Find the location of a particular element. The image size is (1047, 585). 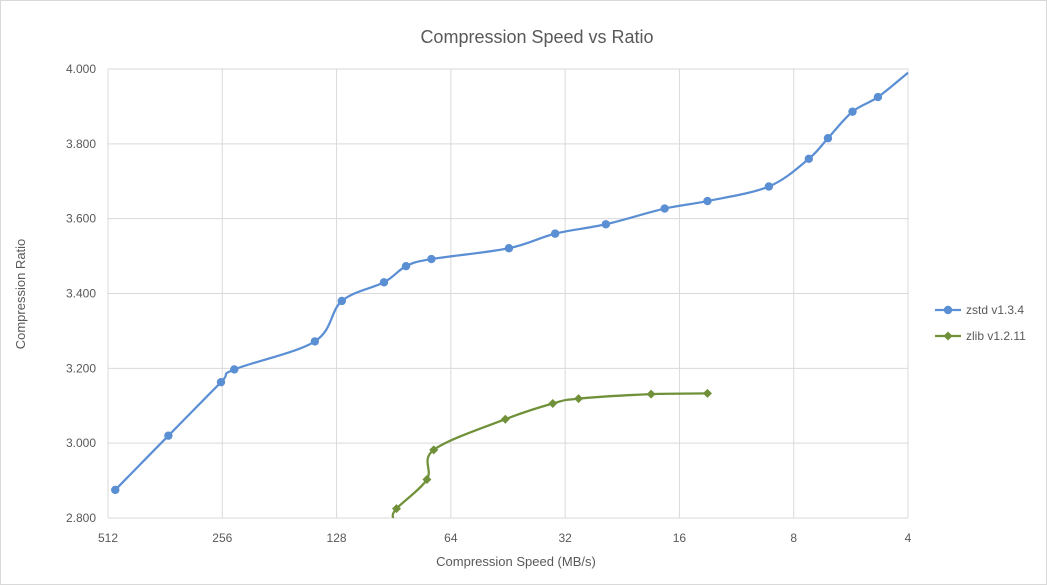

series-line is located at coordinates (549, 455).